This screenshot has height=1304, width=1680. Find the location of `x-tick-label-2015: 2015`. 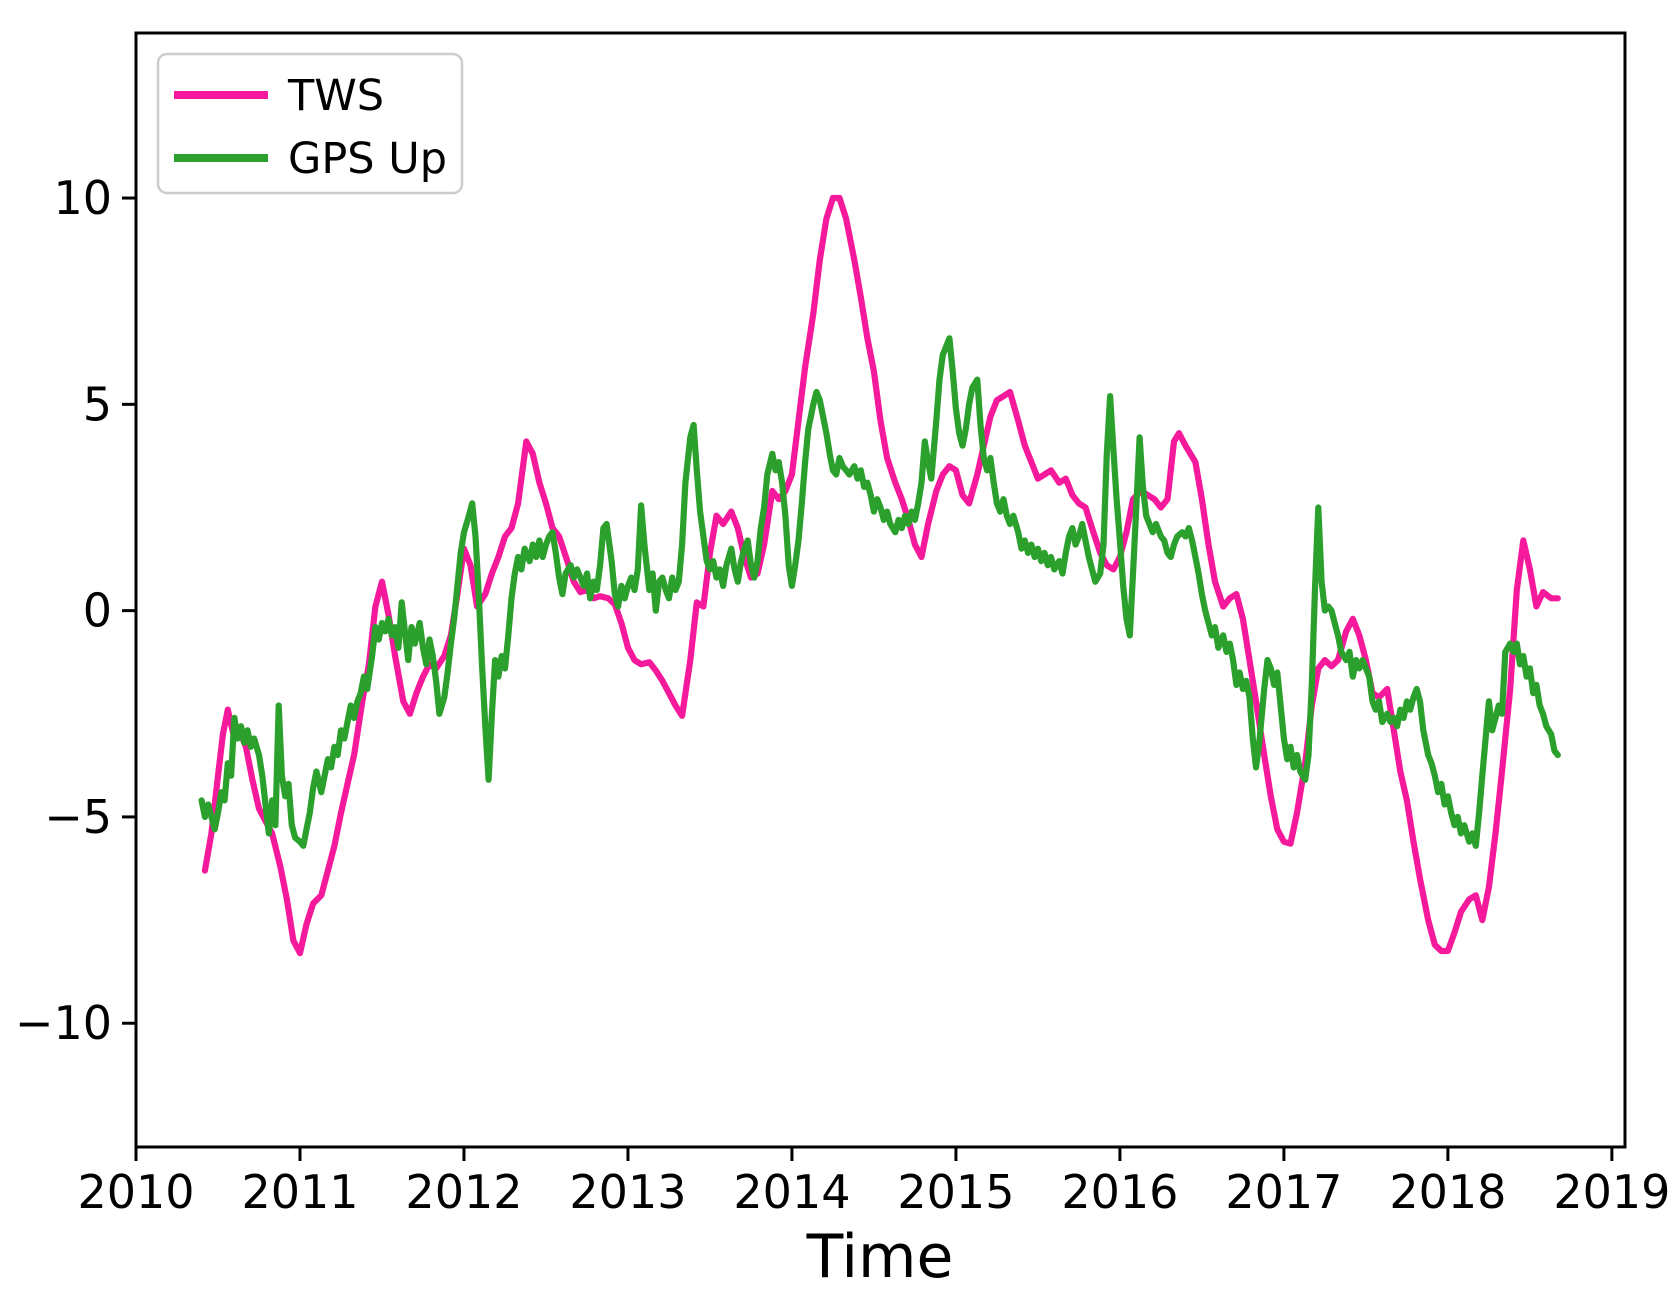

x-tick-label-2015: 2015 is located at coordinates (955, 1192).